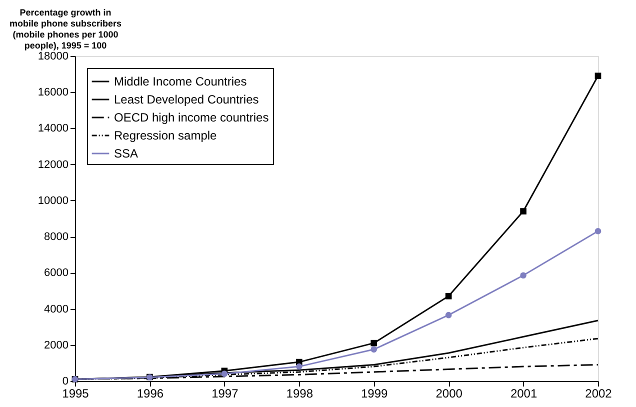 The width and height of the screenshot is (636, 407). What do you see at coordinates (191, 117) in the screenshot?
I see `legend-label: OECD high income countries` at bounding box center [191, 117].